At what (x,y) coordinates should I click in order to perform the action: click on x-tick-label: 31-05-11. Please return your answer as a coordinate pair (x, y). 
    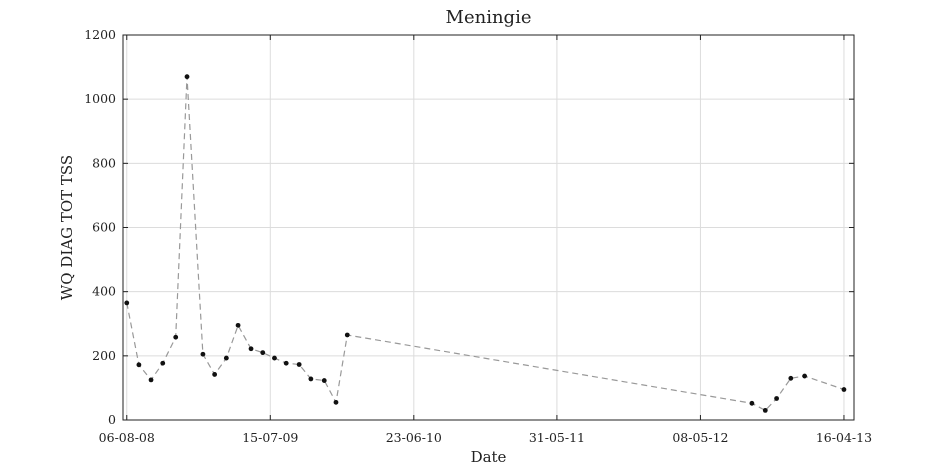
    Looking at the image, I should click on (557, 437).